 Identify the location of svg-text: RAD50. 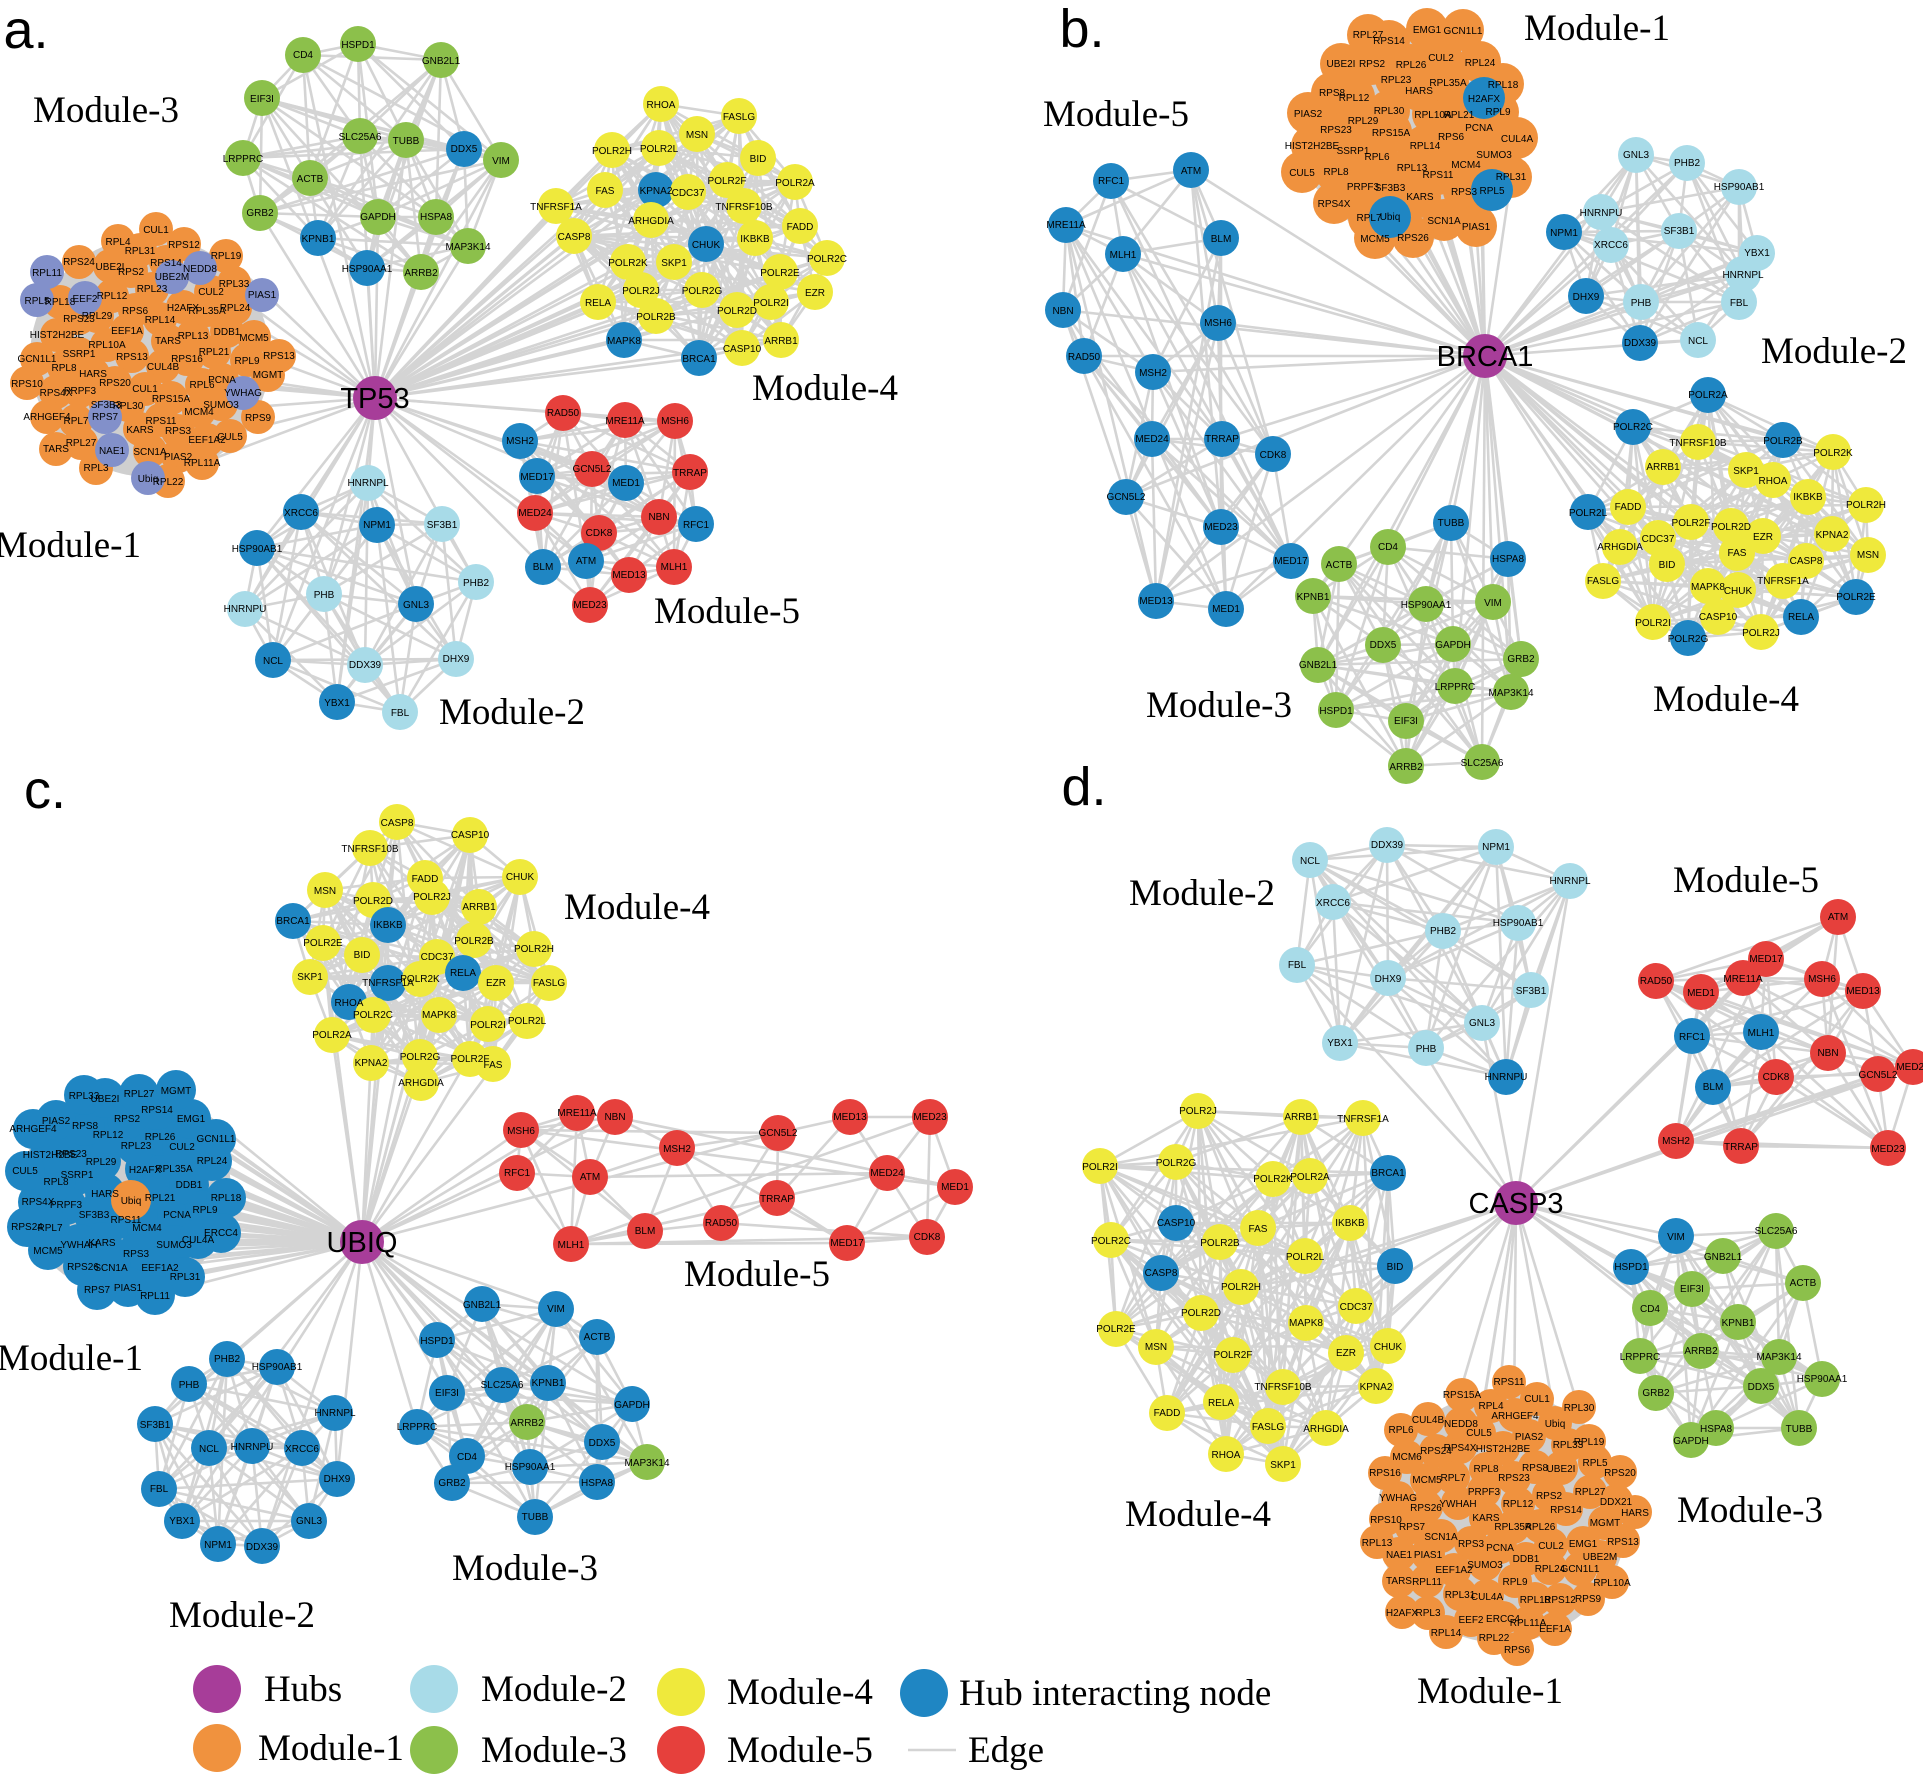
(563, 413).